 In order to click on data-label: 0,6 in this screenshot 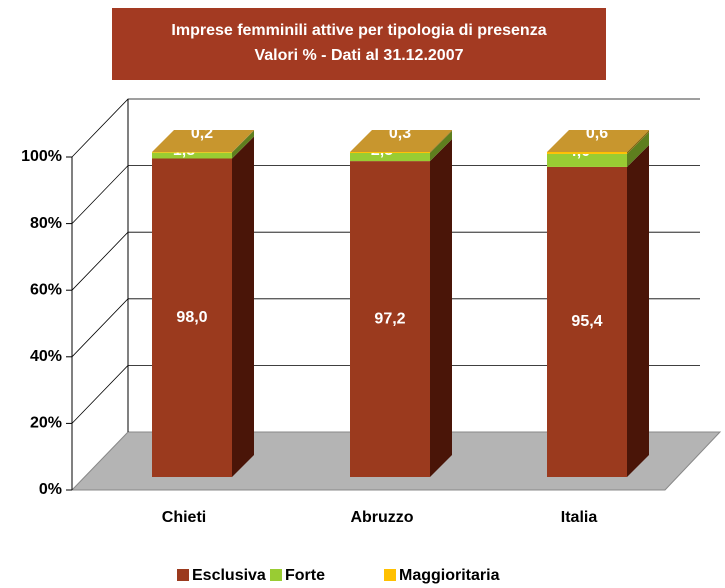, I will do `click(597, 133)`.